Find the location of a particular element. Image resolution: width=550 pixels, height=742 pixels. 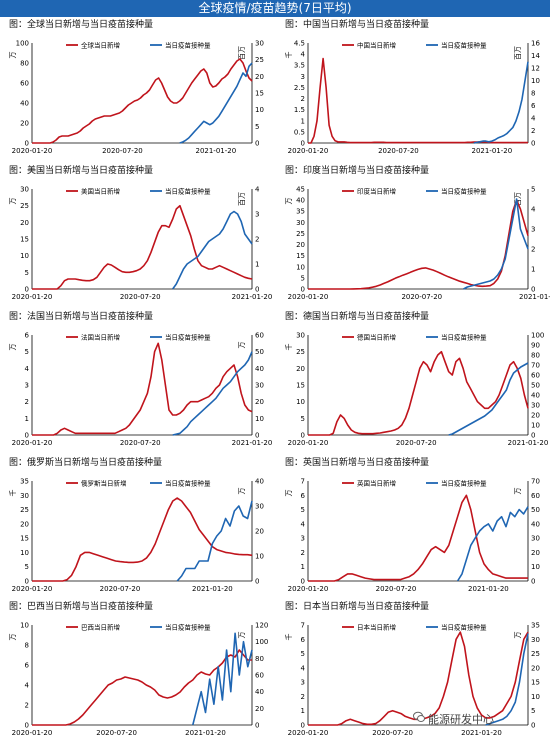

y-tick-label-right: 20 is located at coordinates (535, 668).